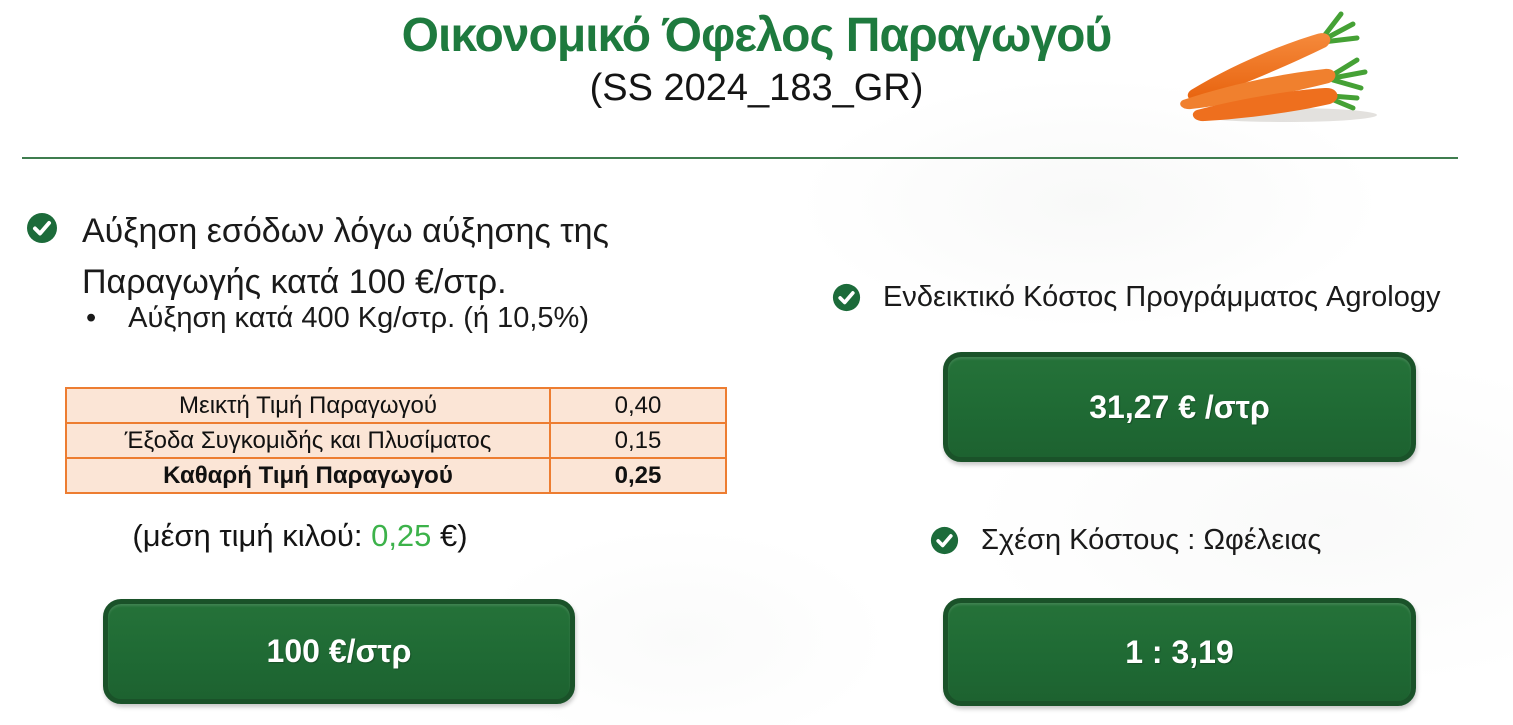 This screenshot has height=725, width=1513. I want to click on table-cell-value: 0,25, so click(638, 475).